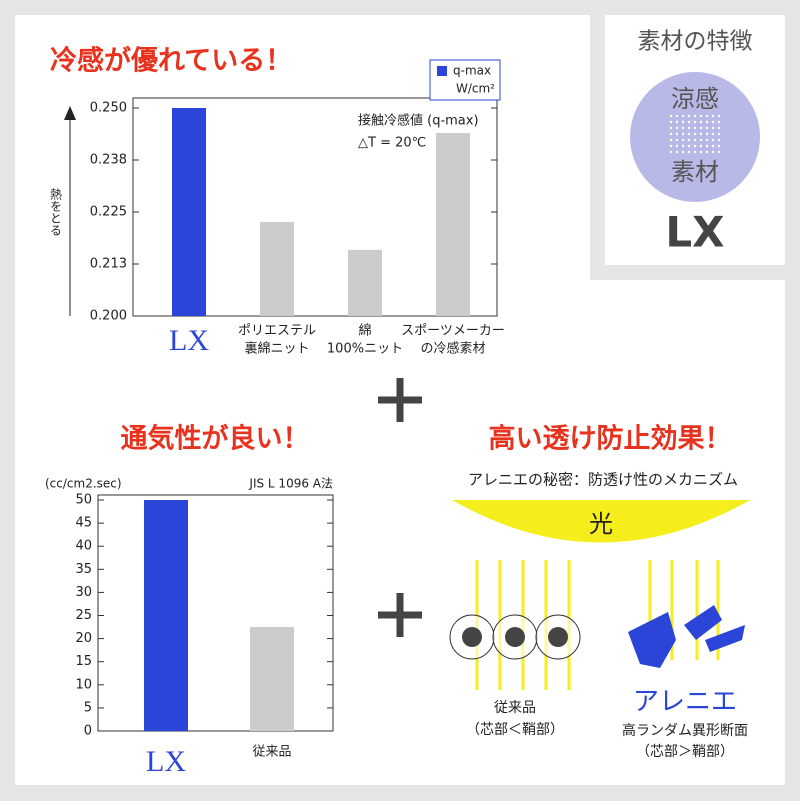  I want to click on chart-title: 通気性が良い！, so click(215, 439).